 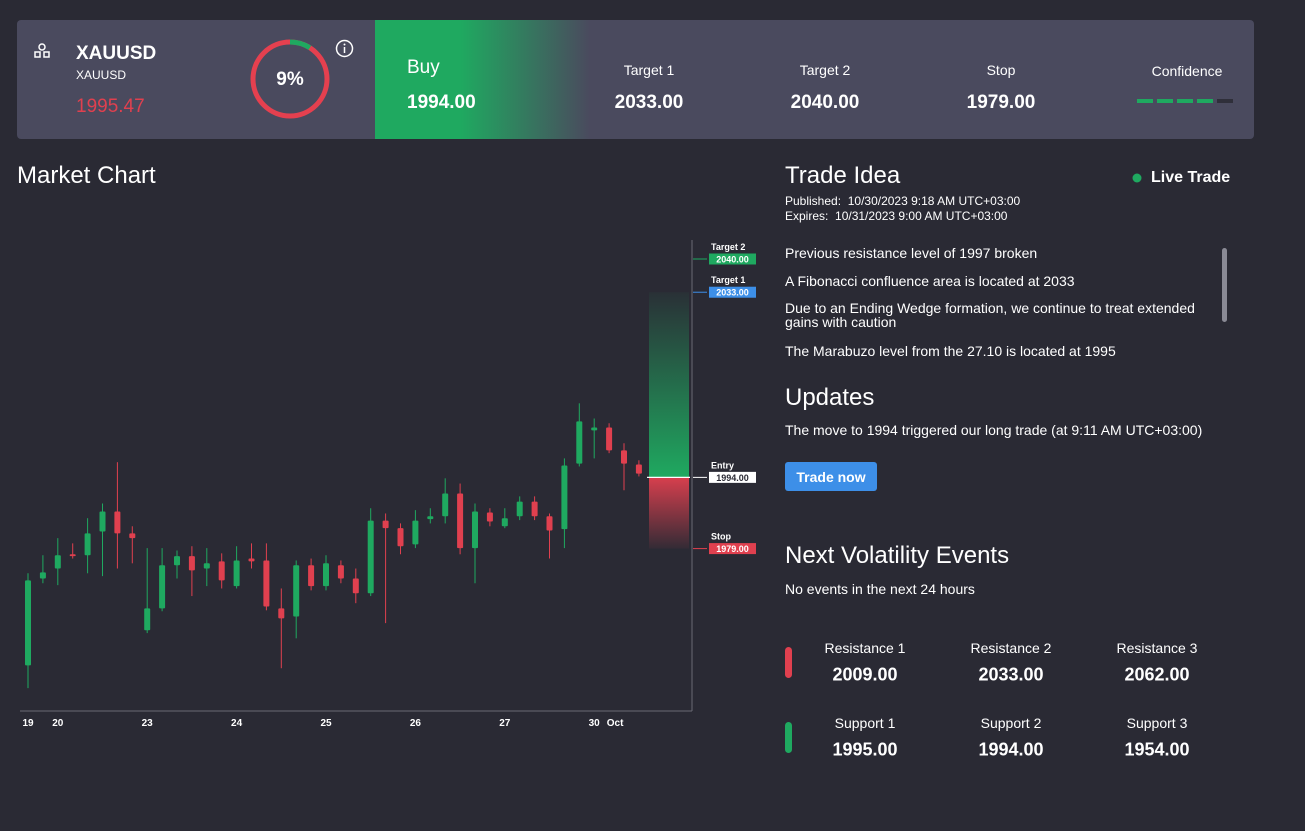 I want to click on level-price: 2033.00, so click(x=1011, y=674).